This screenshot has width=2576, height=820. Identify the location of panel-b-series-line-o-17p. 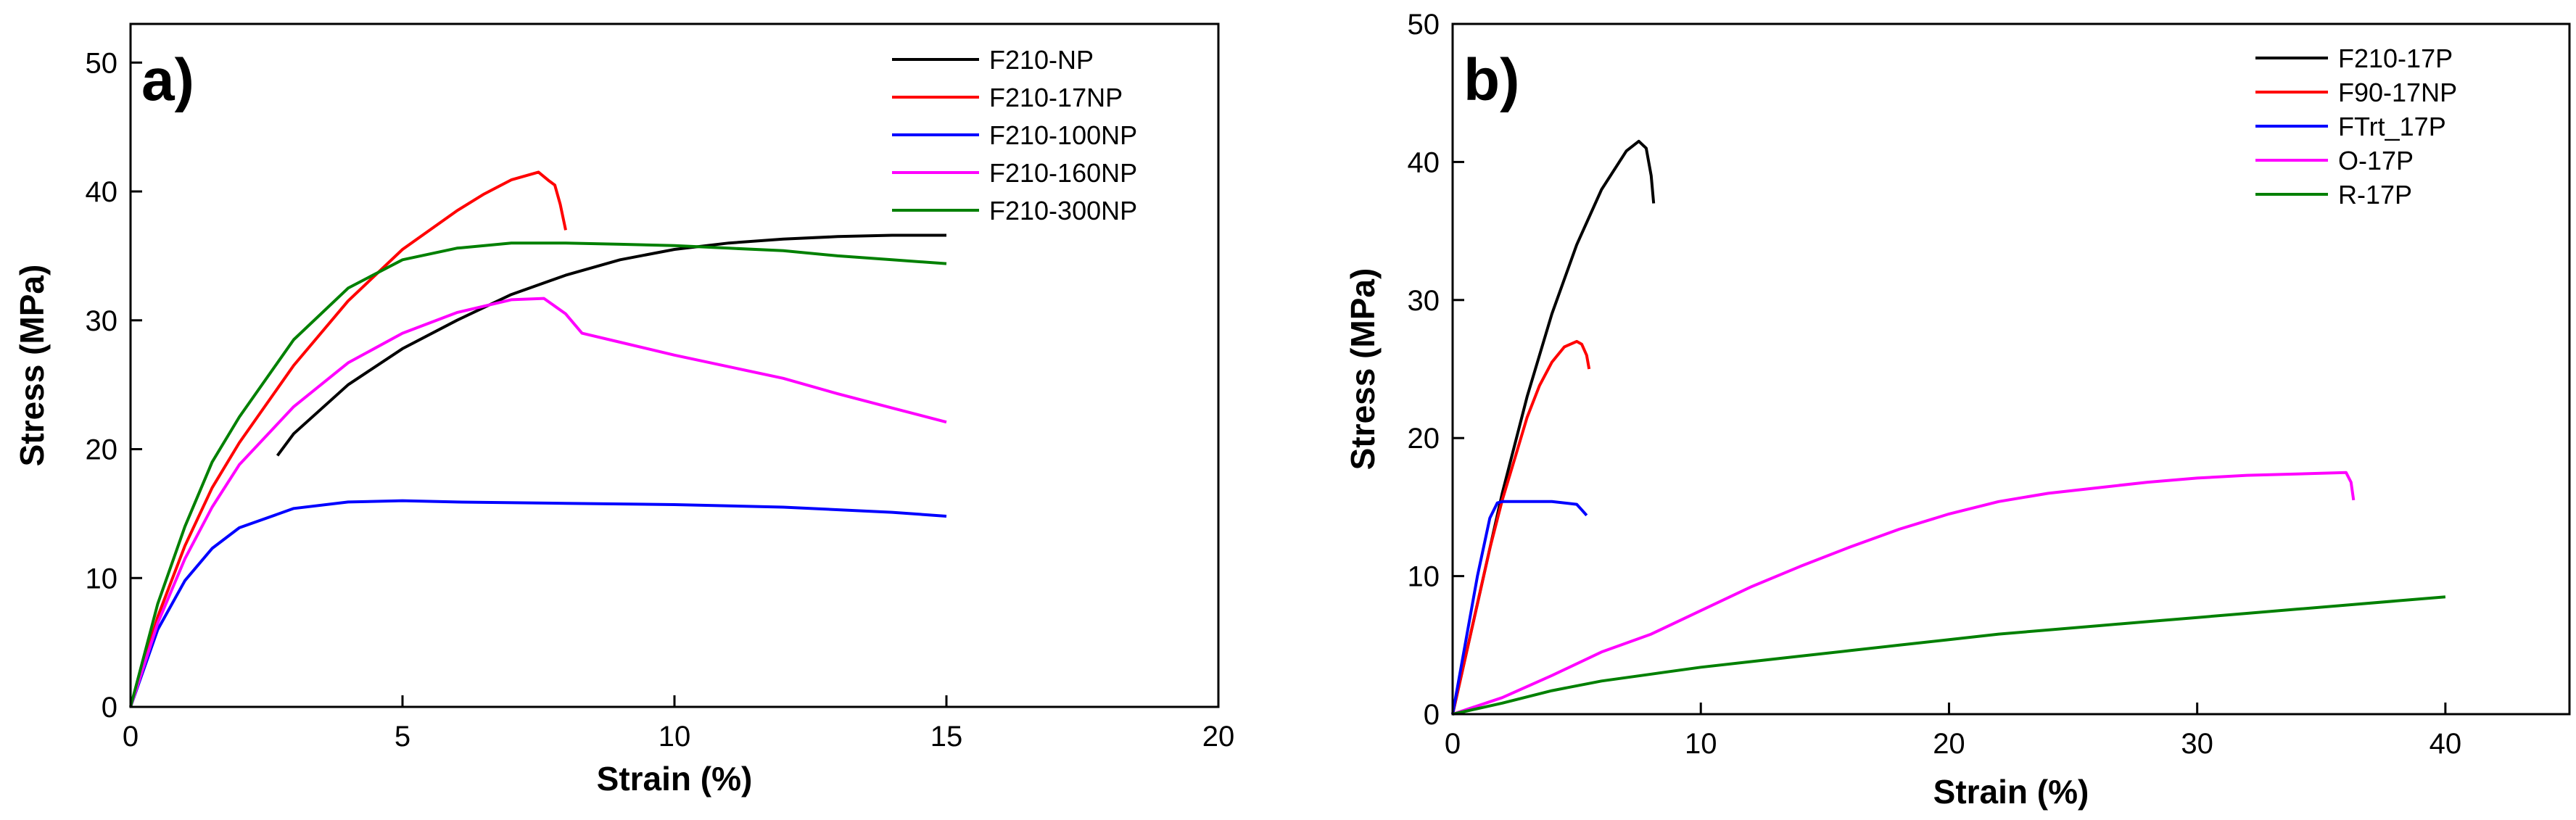
(1904, 593).